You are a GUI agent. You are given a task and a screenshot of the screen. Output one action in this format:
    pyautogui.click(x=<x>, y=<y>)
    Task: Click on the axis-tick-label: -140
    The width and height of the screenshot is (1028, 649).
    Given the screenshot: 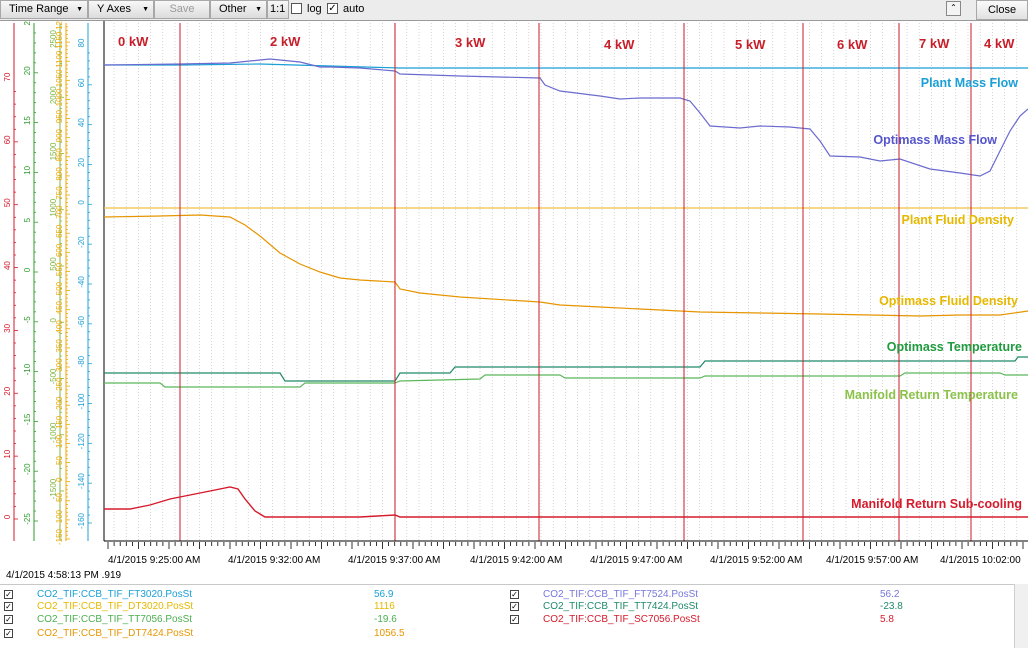 What is the action you would take?
    pyautogui.click(x=81, y=481)
    